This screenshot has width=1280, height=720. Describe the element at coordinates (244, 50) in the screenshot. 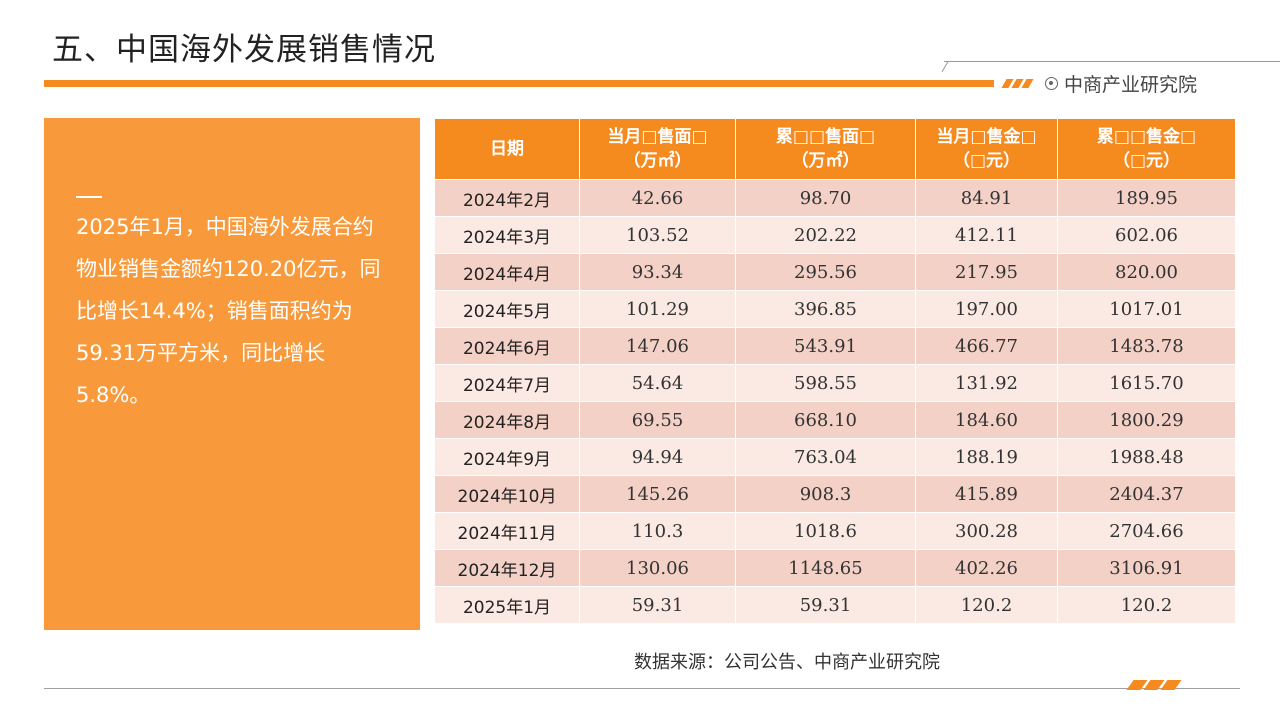

I see `page-title: 五、中国海外发展销售情况` at that location.